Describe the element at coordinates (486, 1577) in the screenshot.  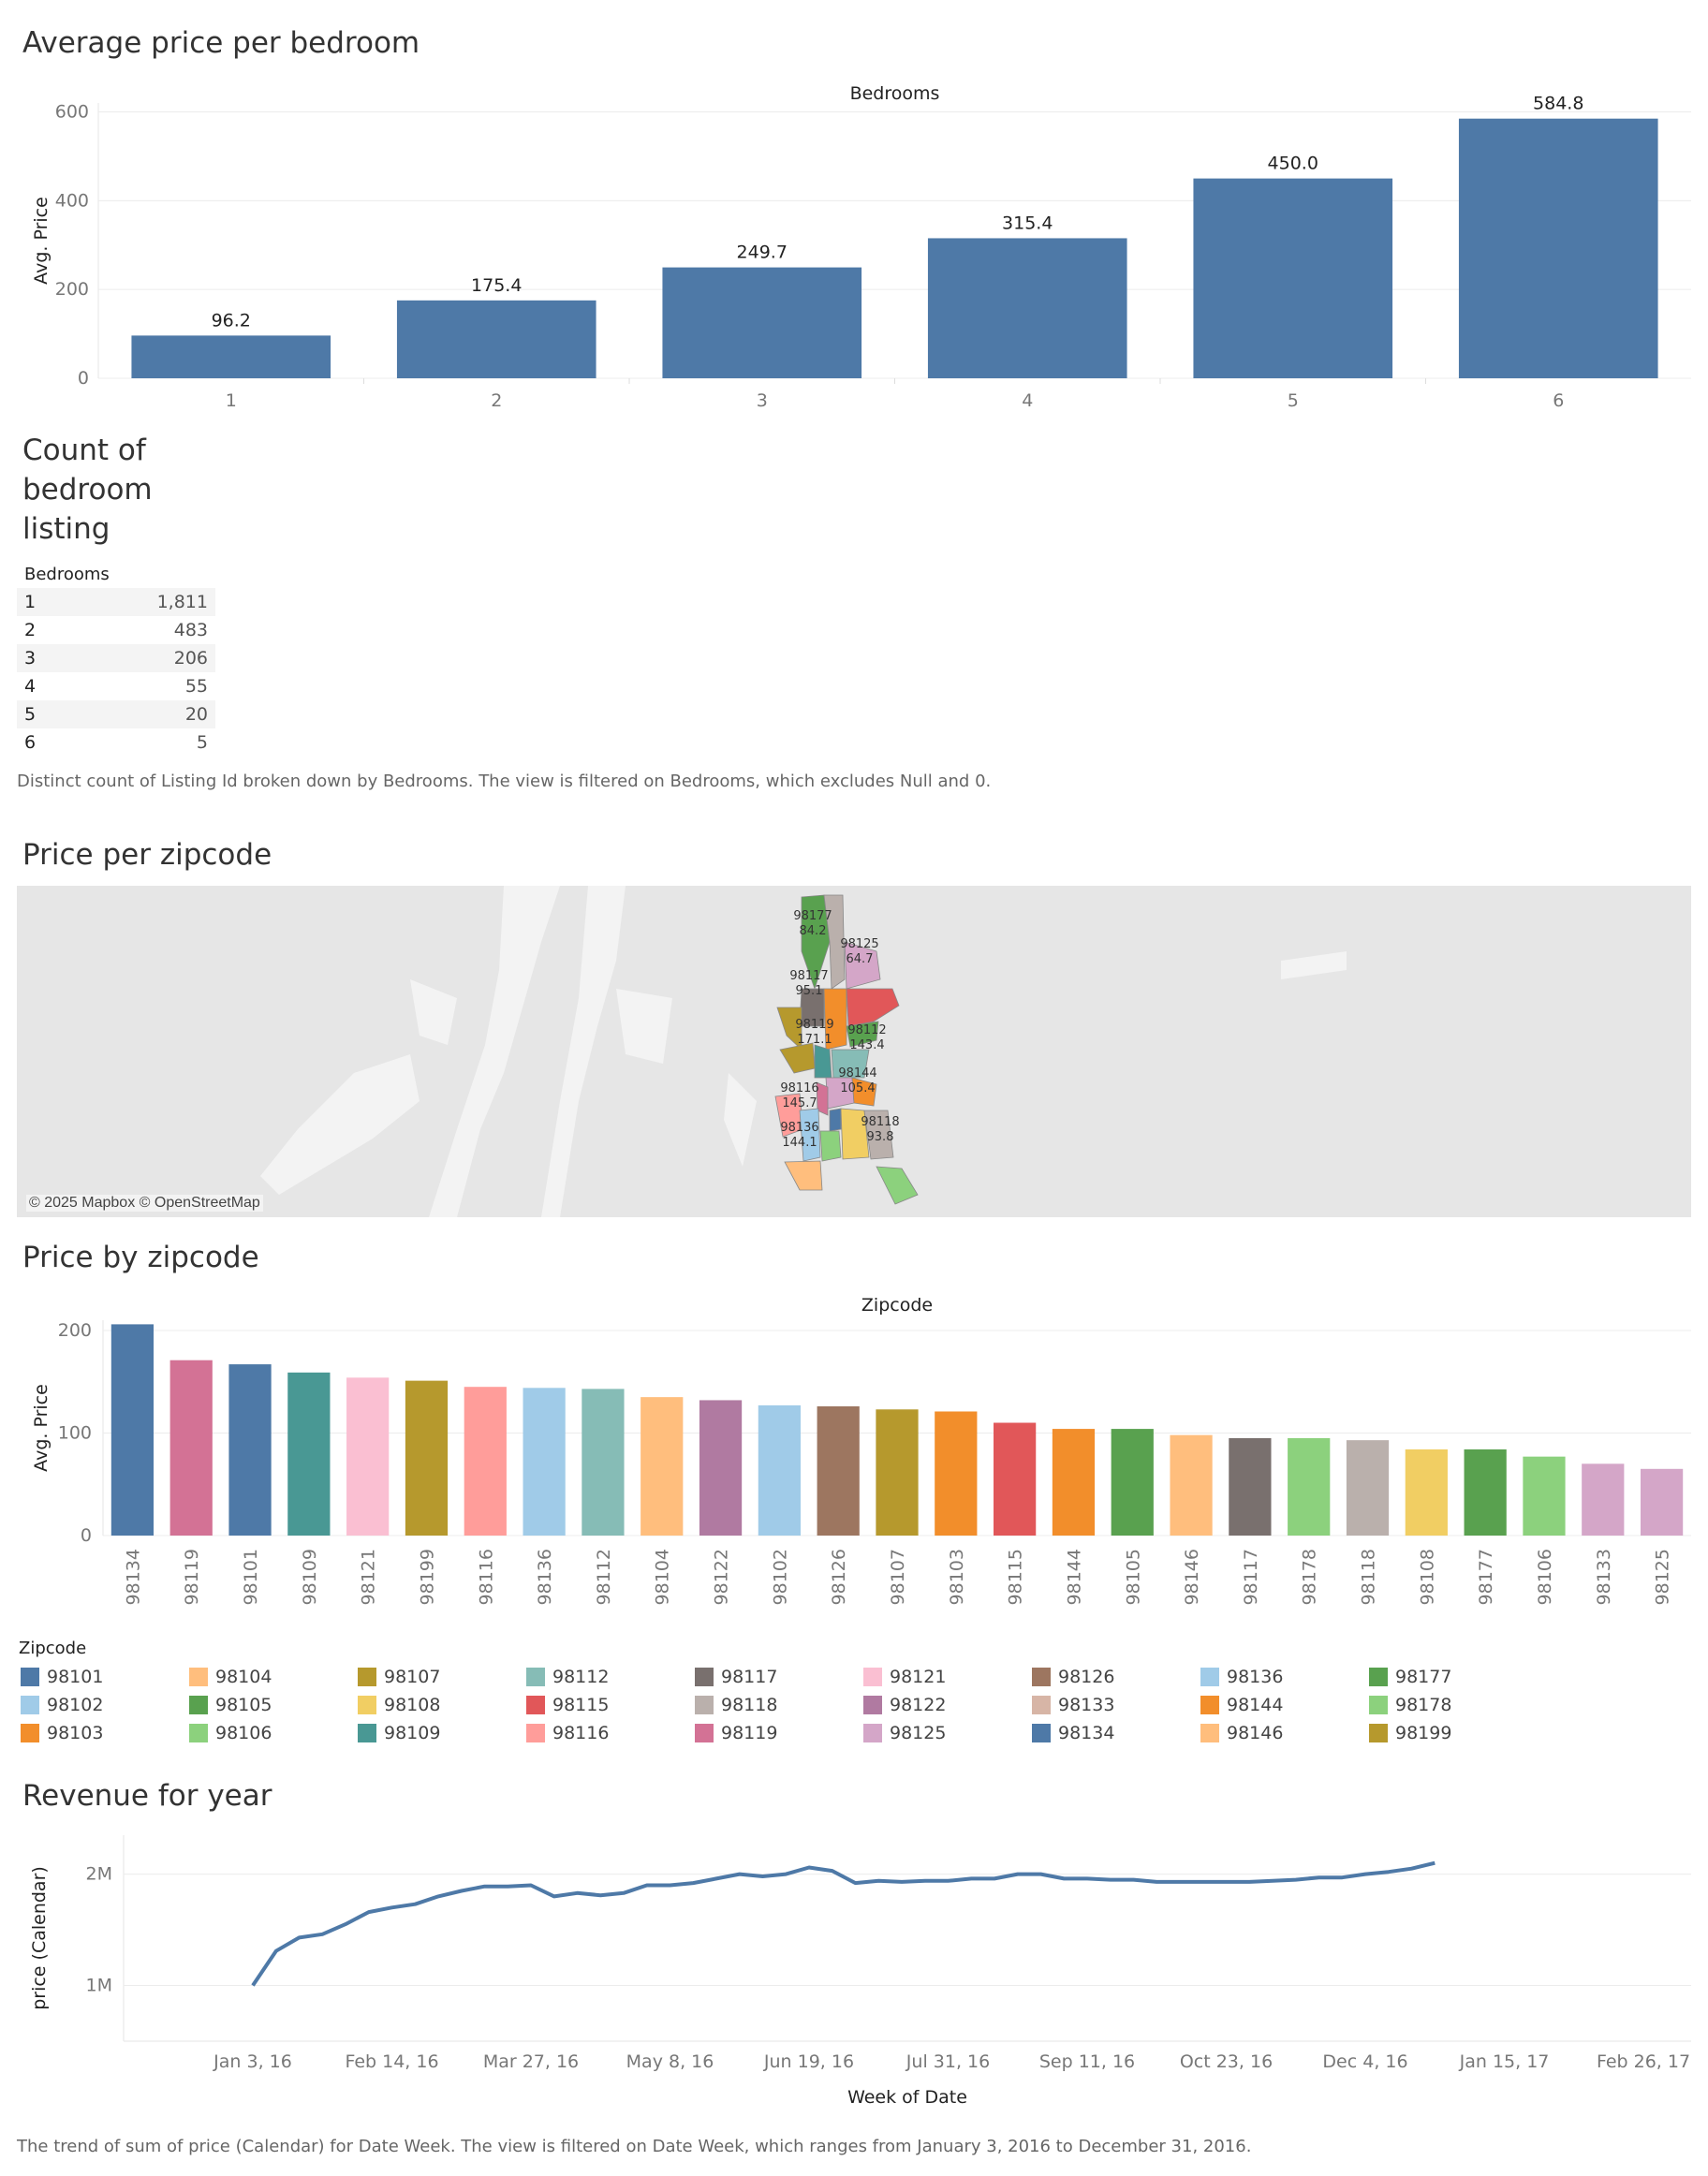
I see `chart2-xtick: 98116` at that location.